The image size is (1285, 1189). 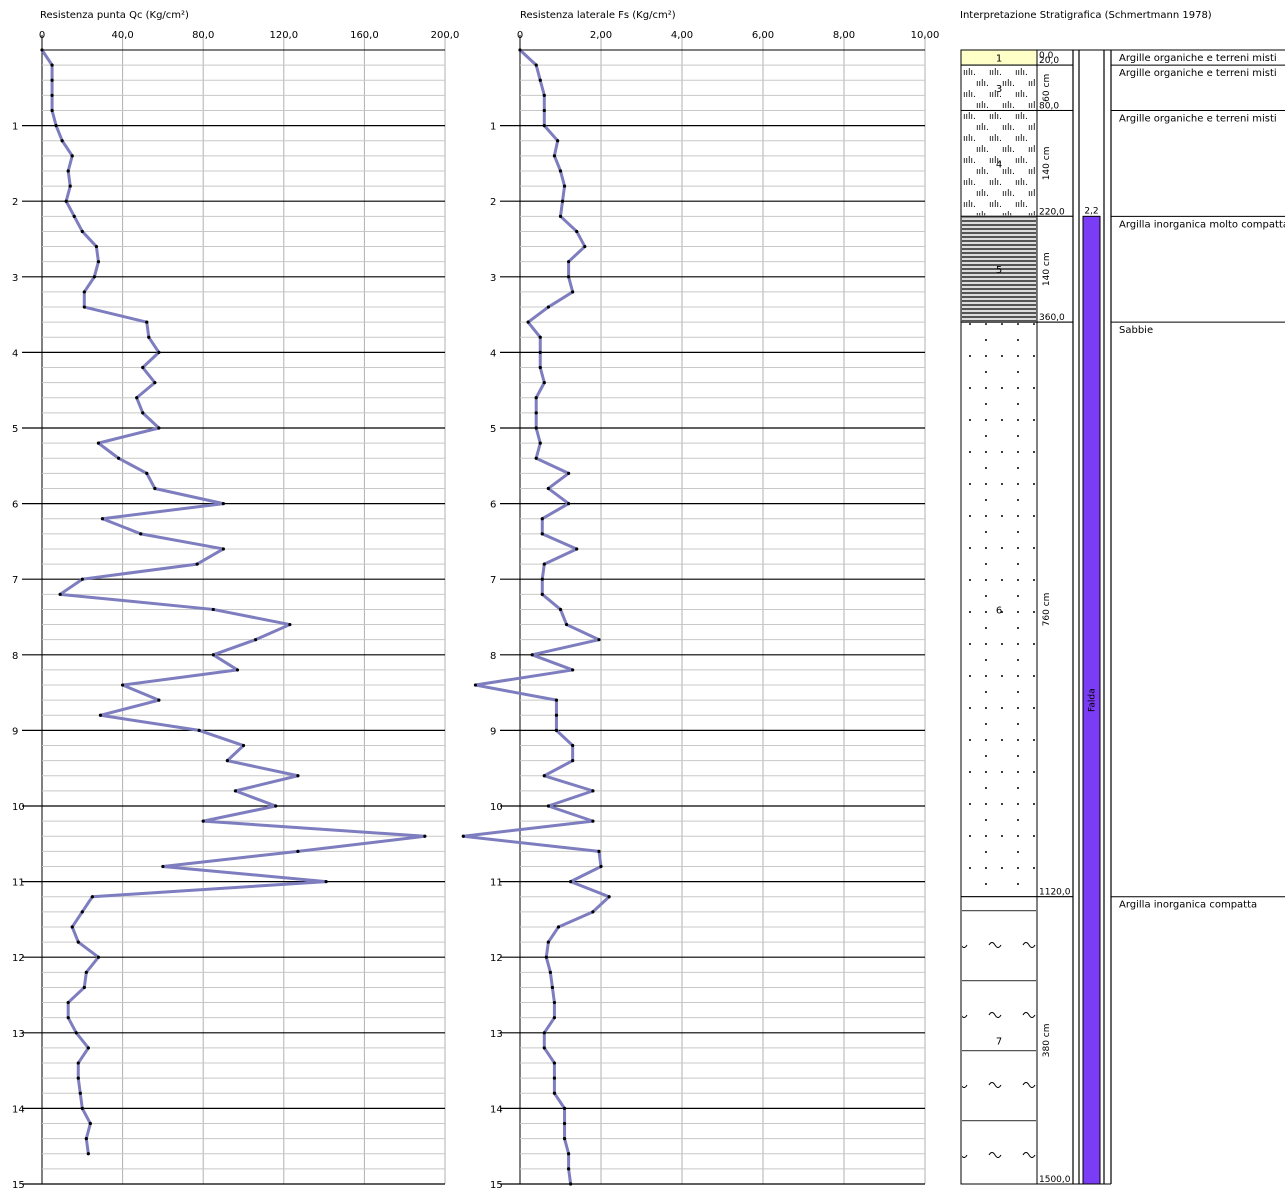 What do you see at coordinates (1047, 1040) in the screenshot?
I see `layer-thickness: 380 cm` at bounding box center [1047, 1040].